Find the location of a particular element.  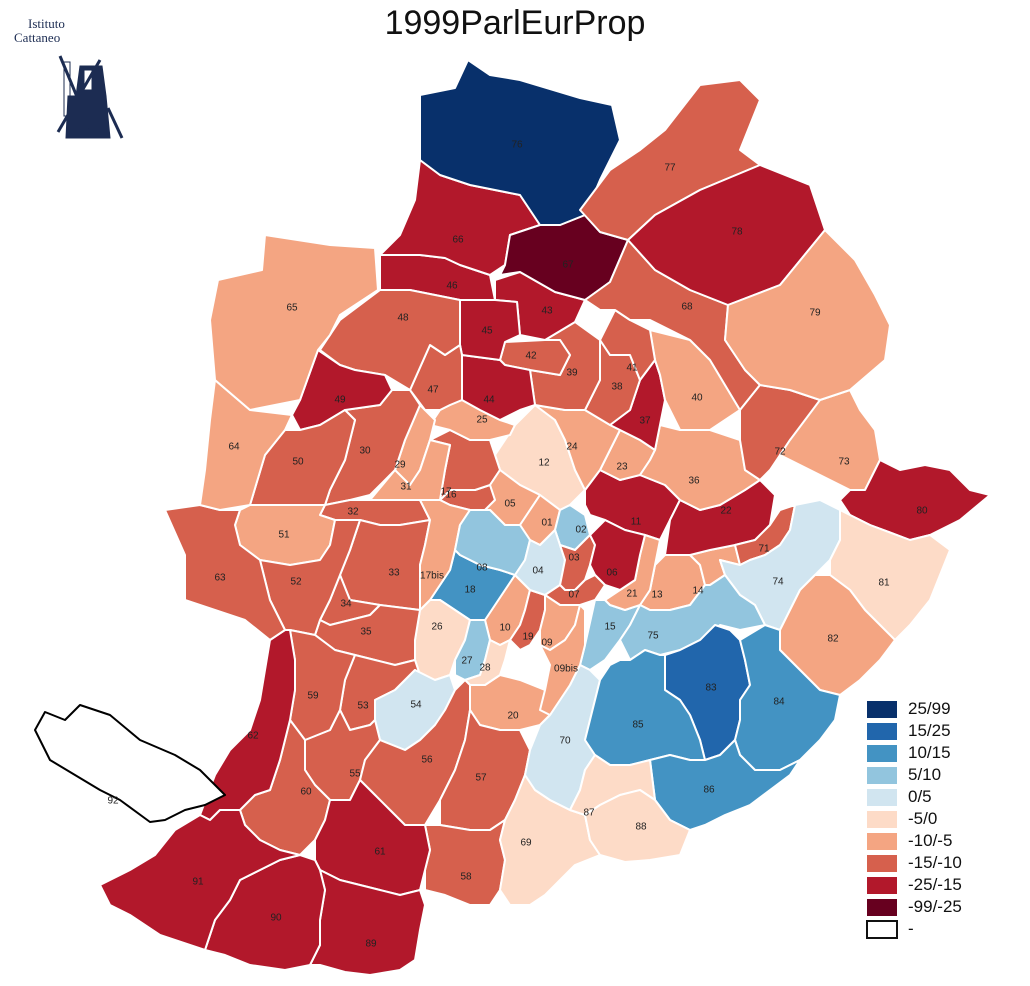

legend-label: -15/-10 is located at coordinates (935, 862).